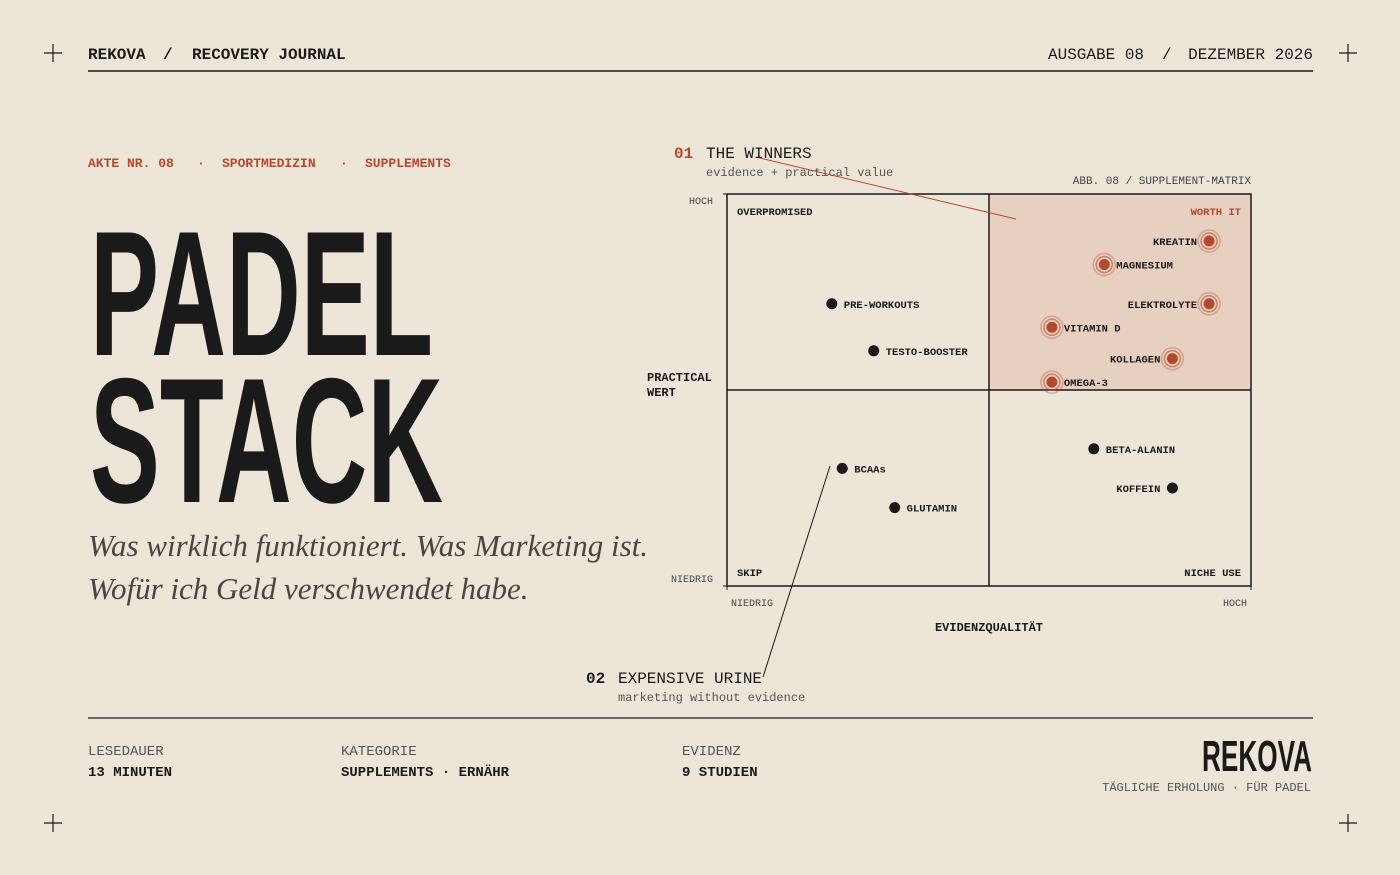  What do you see at coordinates (683, 154) in the screenshot?
I see `annotation-number: 01` at bounding box center [683, 154].